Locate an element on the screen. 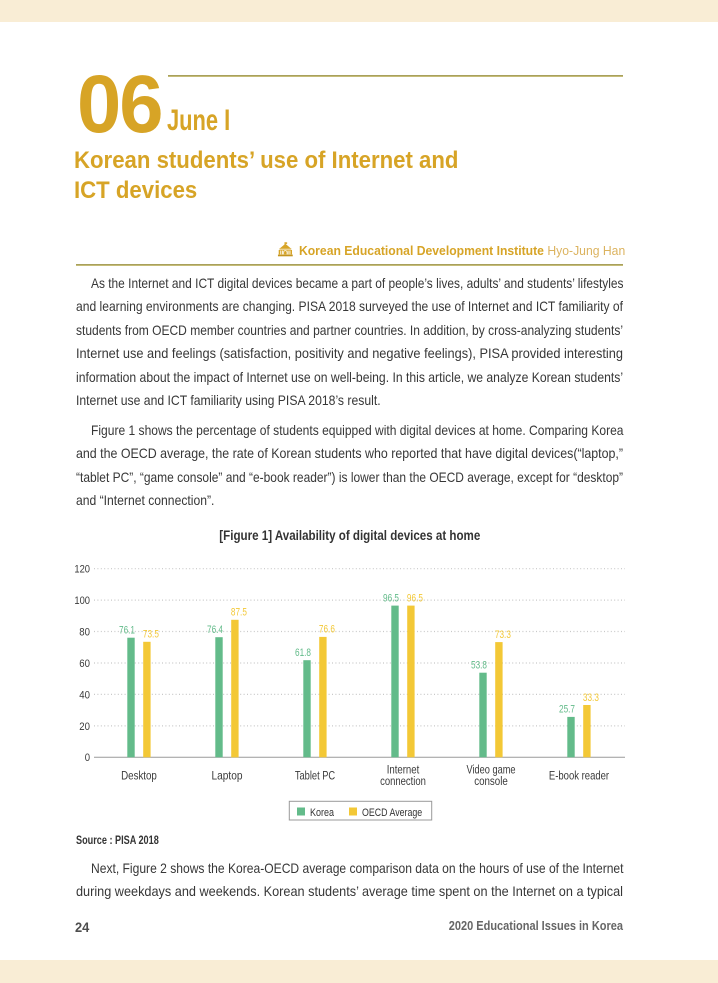 The width and height of the screenshot is (718, 983). svg-text: 76.4 is located at coordinates (215, 630).